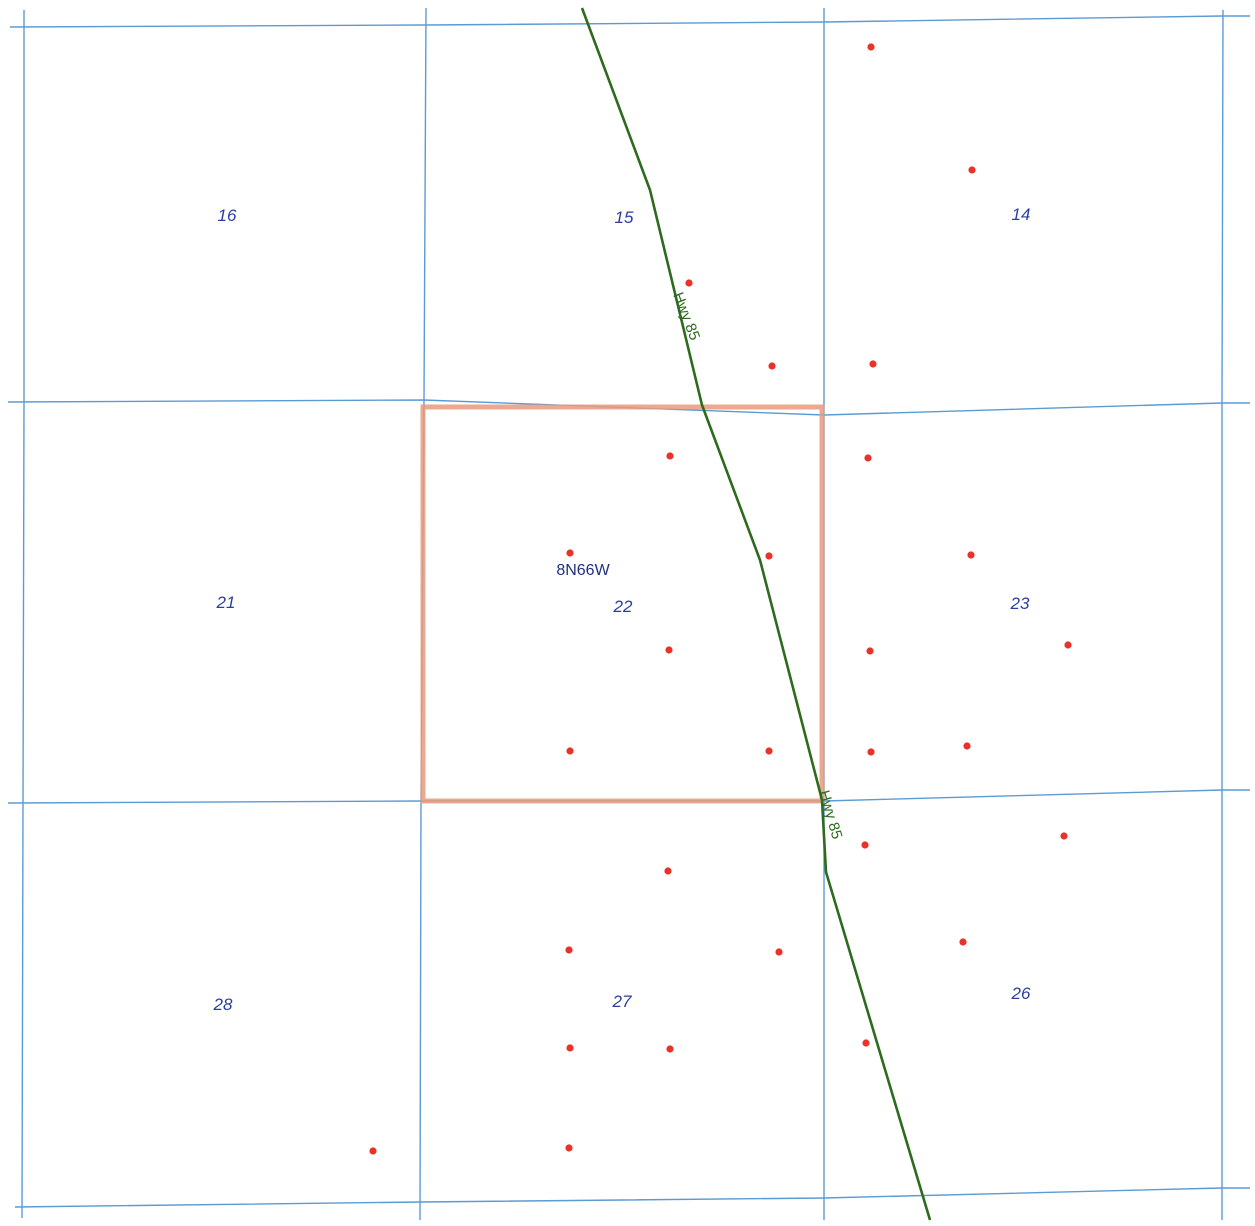  I want to click on grid-line-vertical-left, so click(23, 614).